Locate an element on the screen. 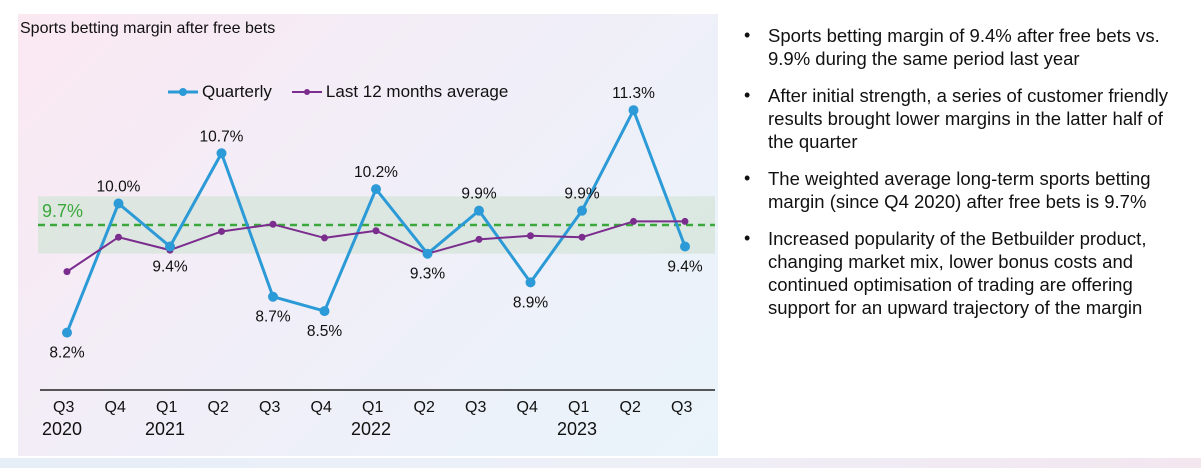 The height and width of the screenshot is (468, 1201). data-label: 8.5% is located at coordinates (325, 331).